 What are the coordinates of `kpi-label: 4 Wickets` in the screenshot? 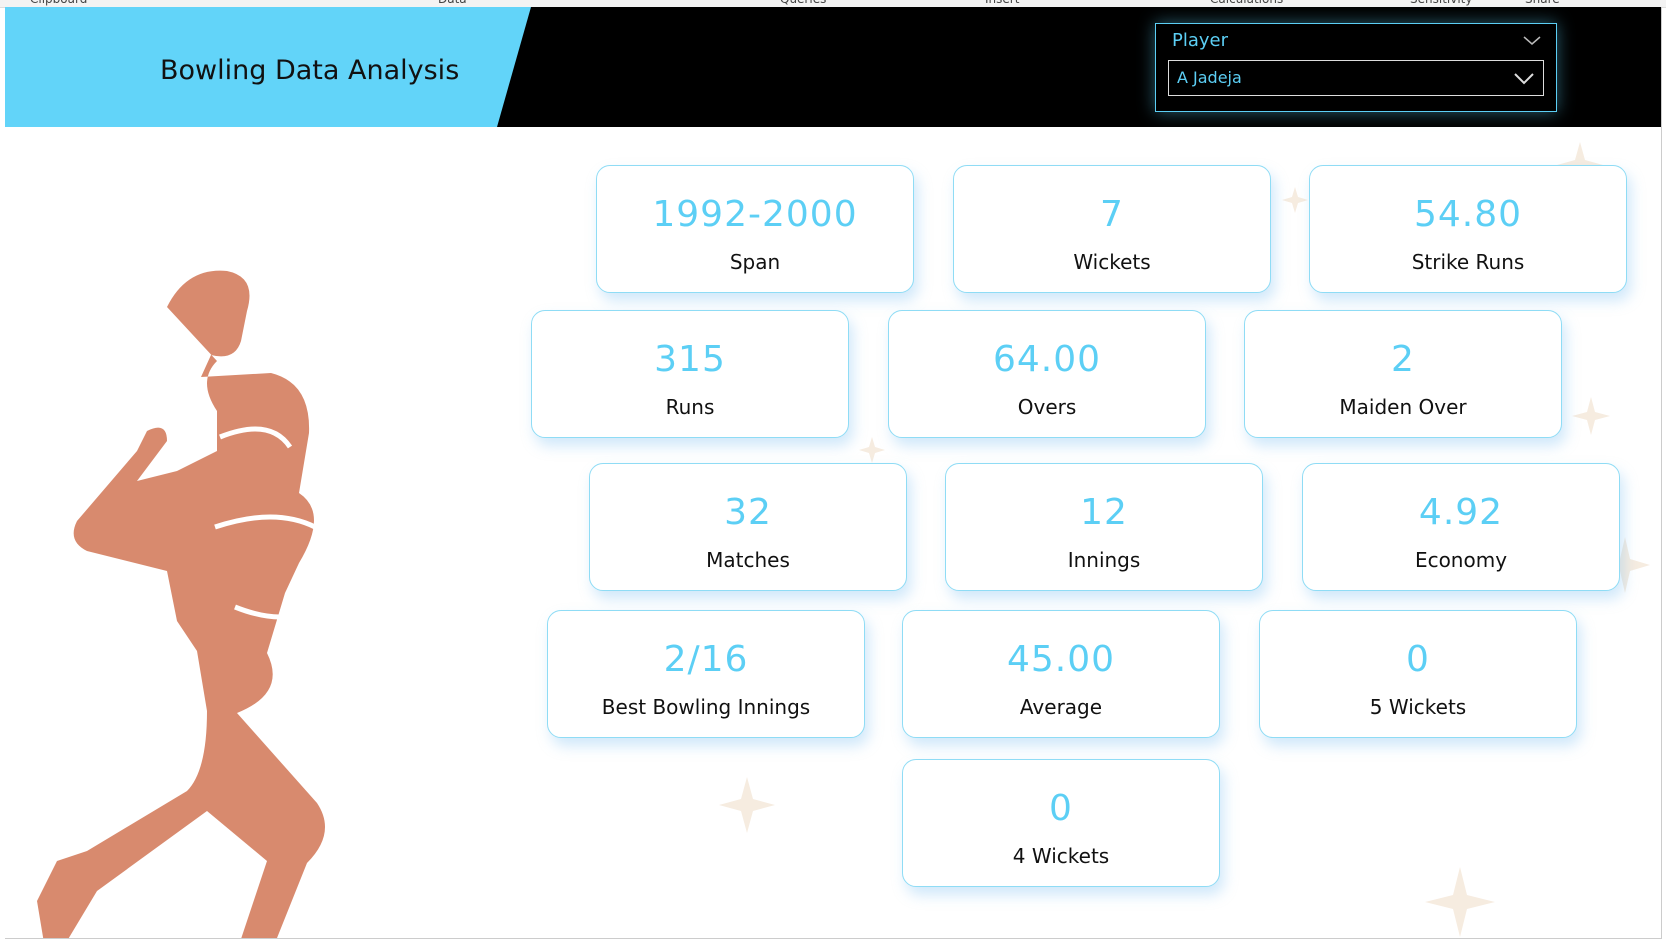 It's located at (1061, 856).